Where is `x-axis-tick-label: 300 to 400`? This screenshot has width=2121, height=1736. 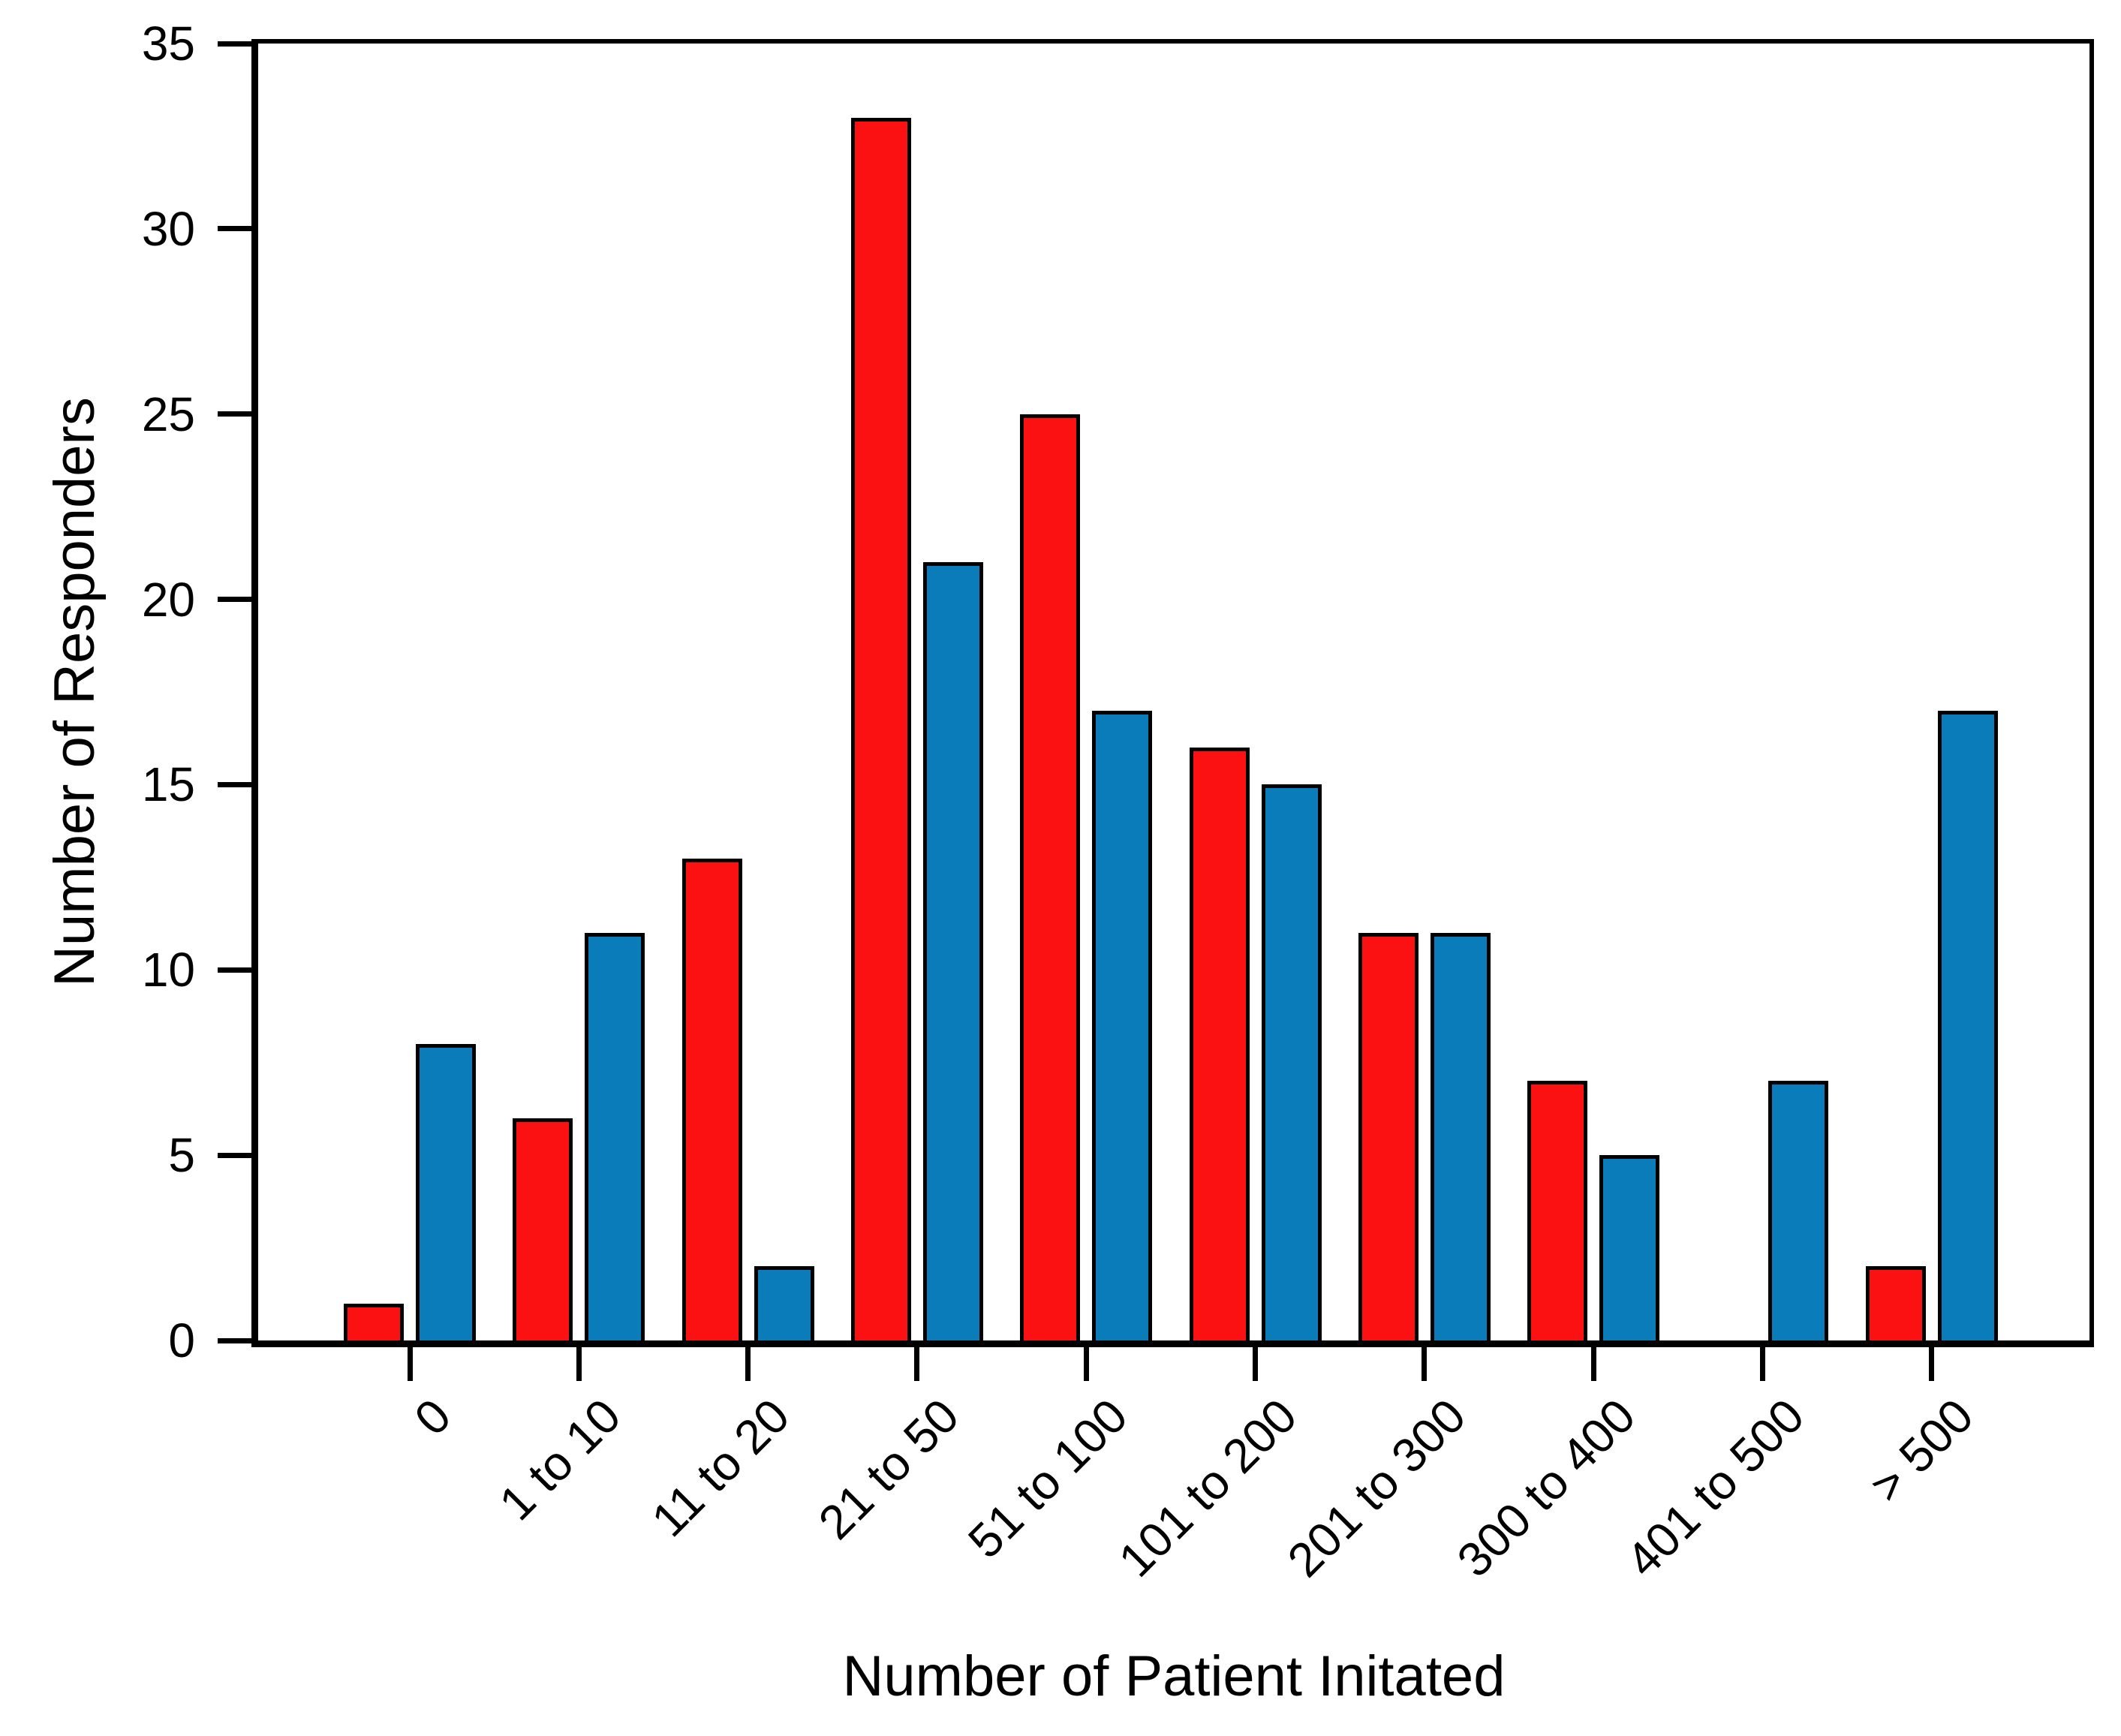
x-axis-tick-label: 300 to 400 is located at coordinates (1546, 1488).